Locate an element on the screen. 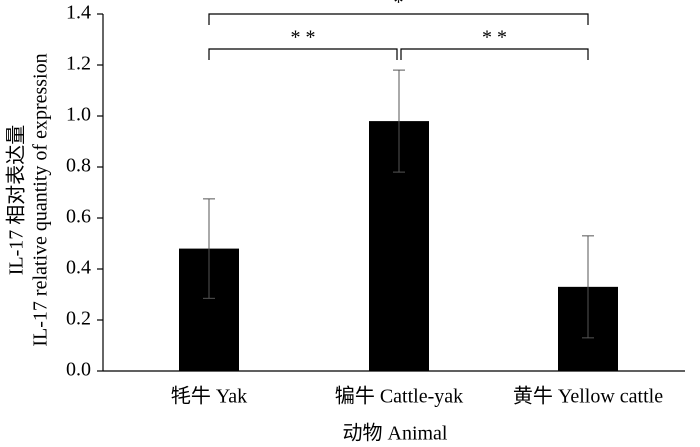 Image resolution: width=700 pixels, height=447 pixels. y-tick-label: 1.0 is located at coordinates (78, 115).